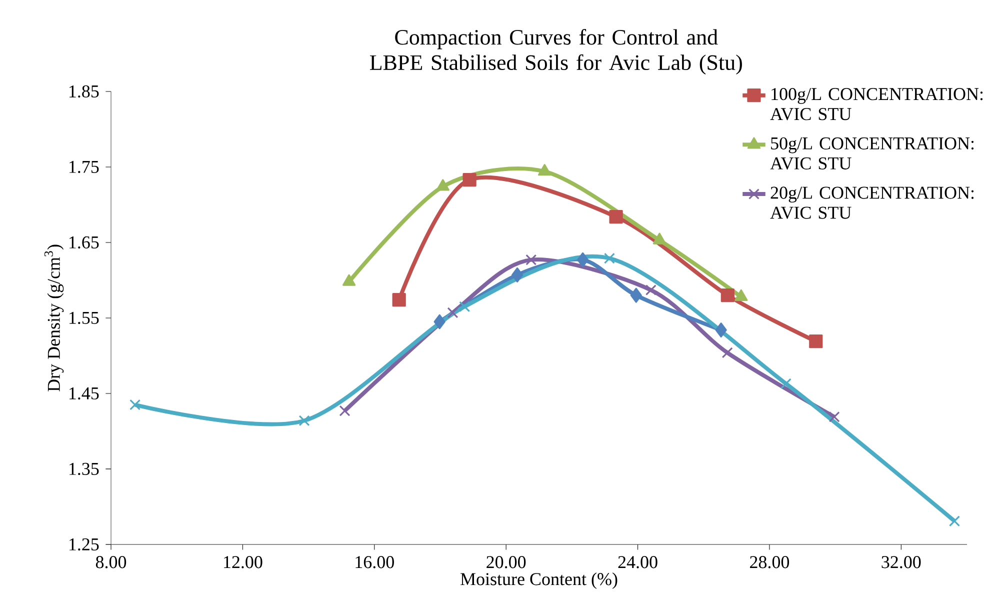 The width and height of the screenshot is (1000, 595). I want to click on y-axis-title: Dry Density (g/cm$^{3}$), so click(54, 318).